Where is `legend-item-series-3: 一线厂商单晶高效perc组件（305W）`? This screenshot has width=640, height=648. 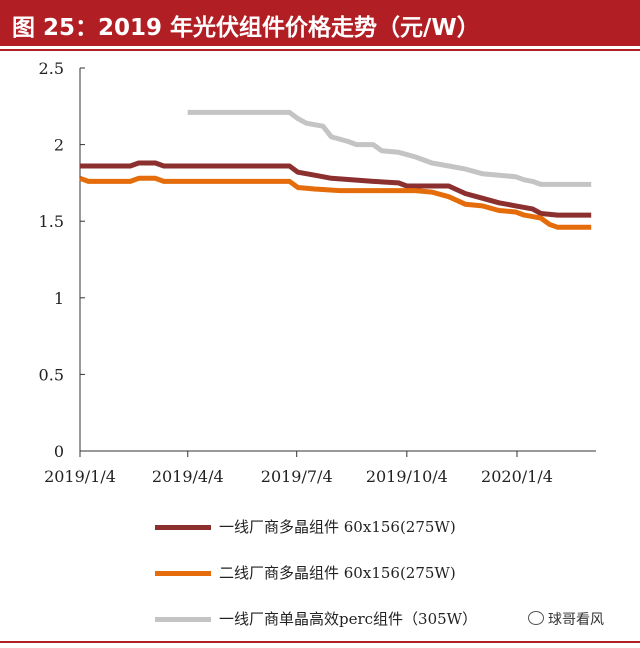 legend-item-series-3: 一线厂商单晶高效perc组件（305W） is located at coordinates (375, 619).